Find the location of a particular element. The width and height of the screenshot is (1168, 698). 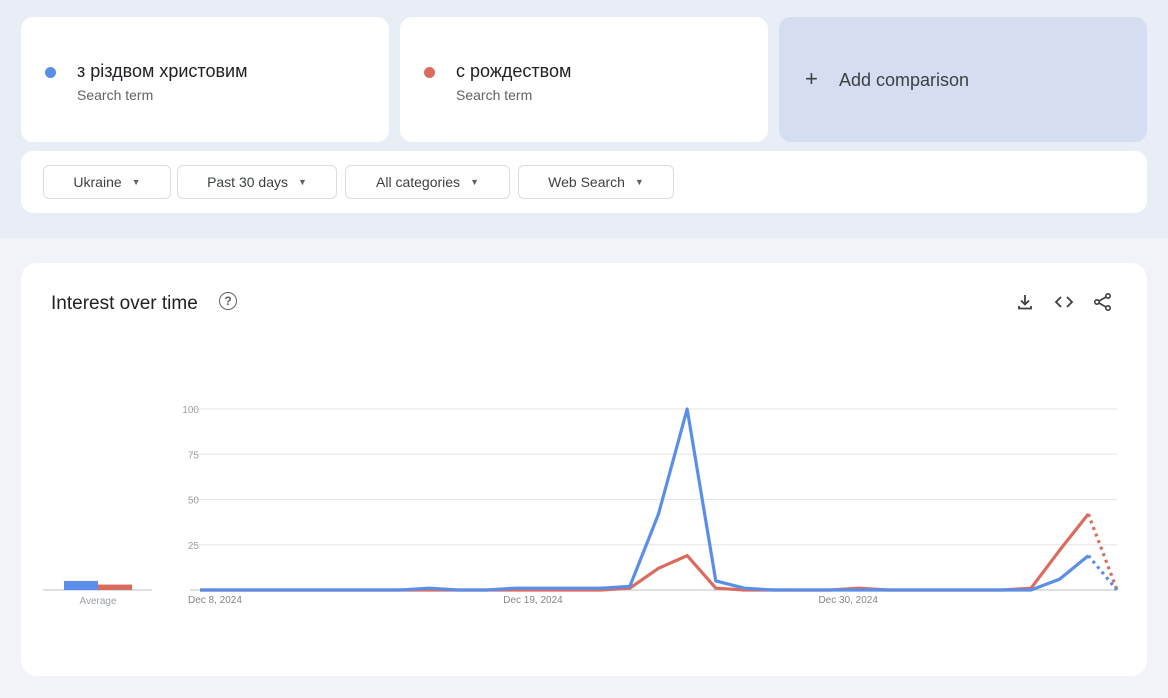

embed-code-icon is located at coordinates (1064, 302).